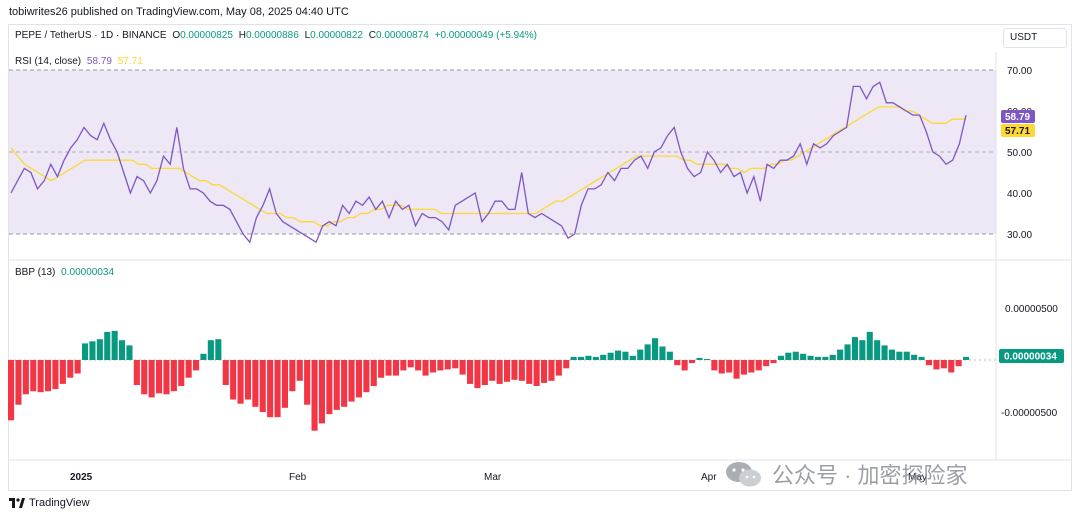  I want to click on low-value: 0.00000822, so click(336, 35).